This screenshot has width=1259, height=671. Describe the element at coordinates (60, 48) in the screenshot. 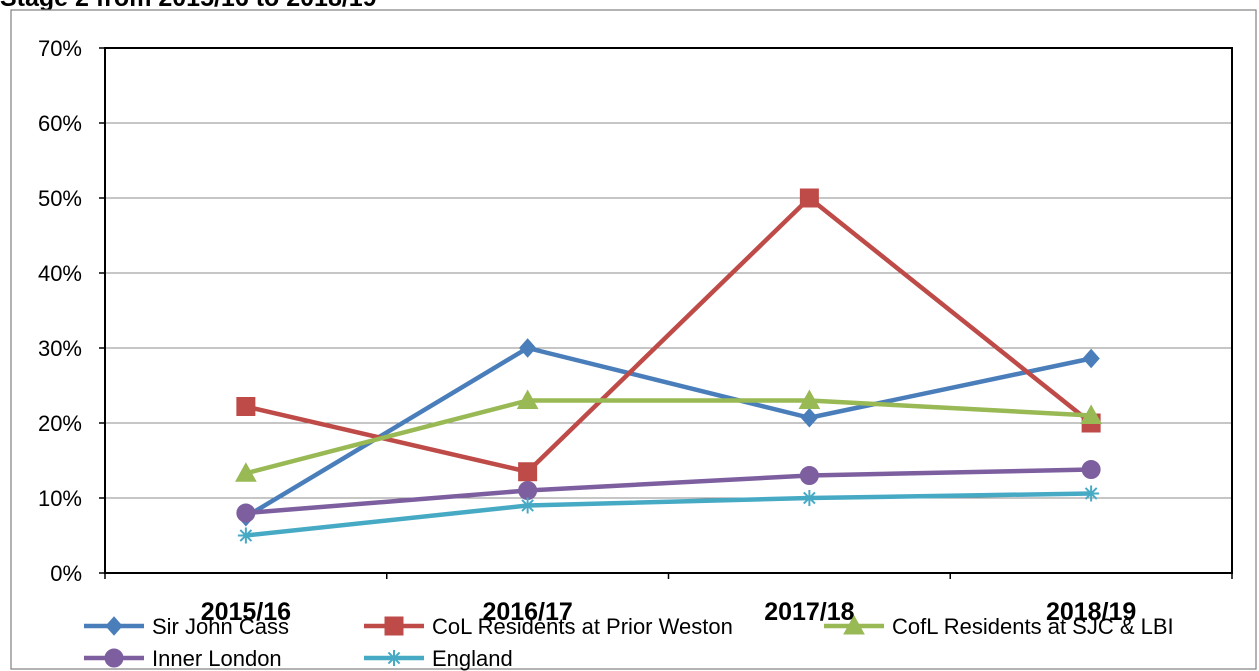

I see `y-tick-label: 70%` at that location.